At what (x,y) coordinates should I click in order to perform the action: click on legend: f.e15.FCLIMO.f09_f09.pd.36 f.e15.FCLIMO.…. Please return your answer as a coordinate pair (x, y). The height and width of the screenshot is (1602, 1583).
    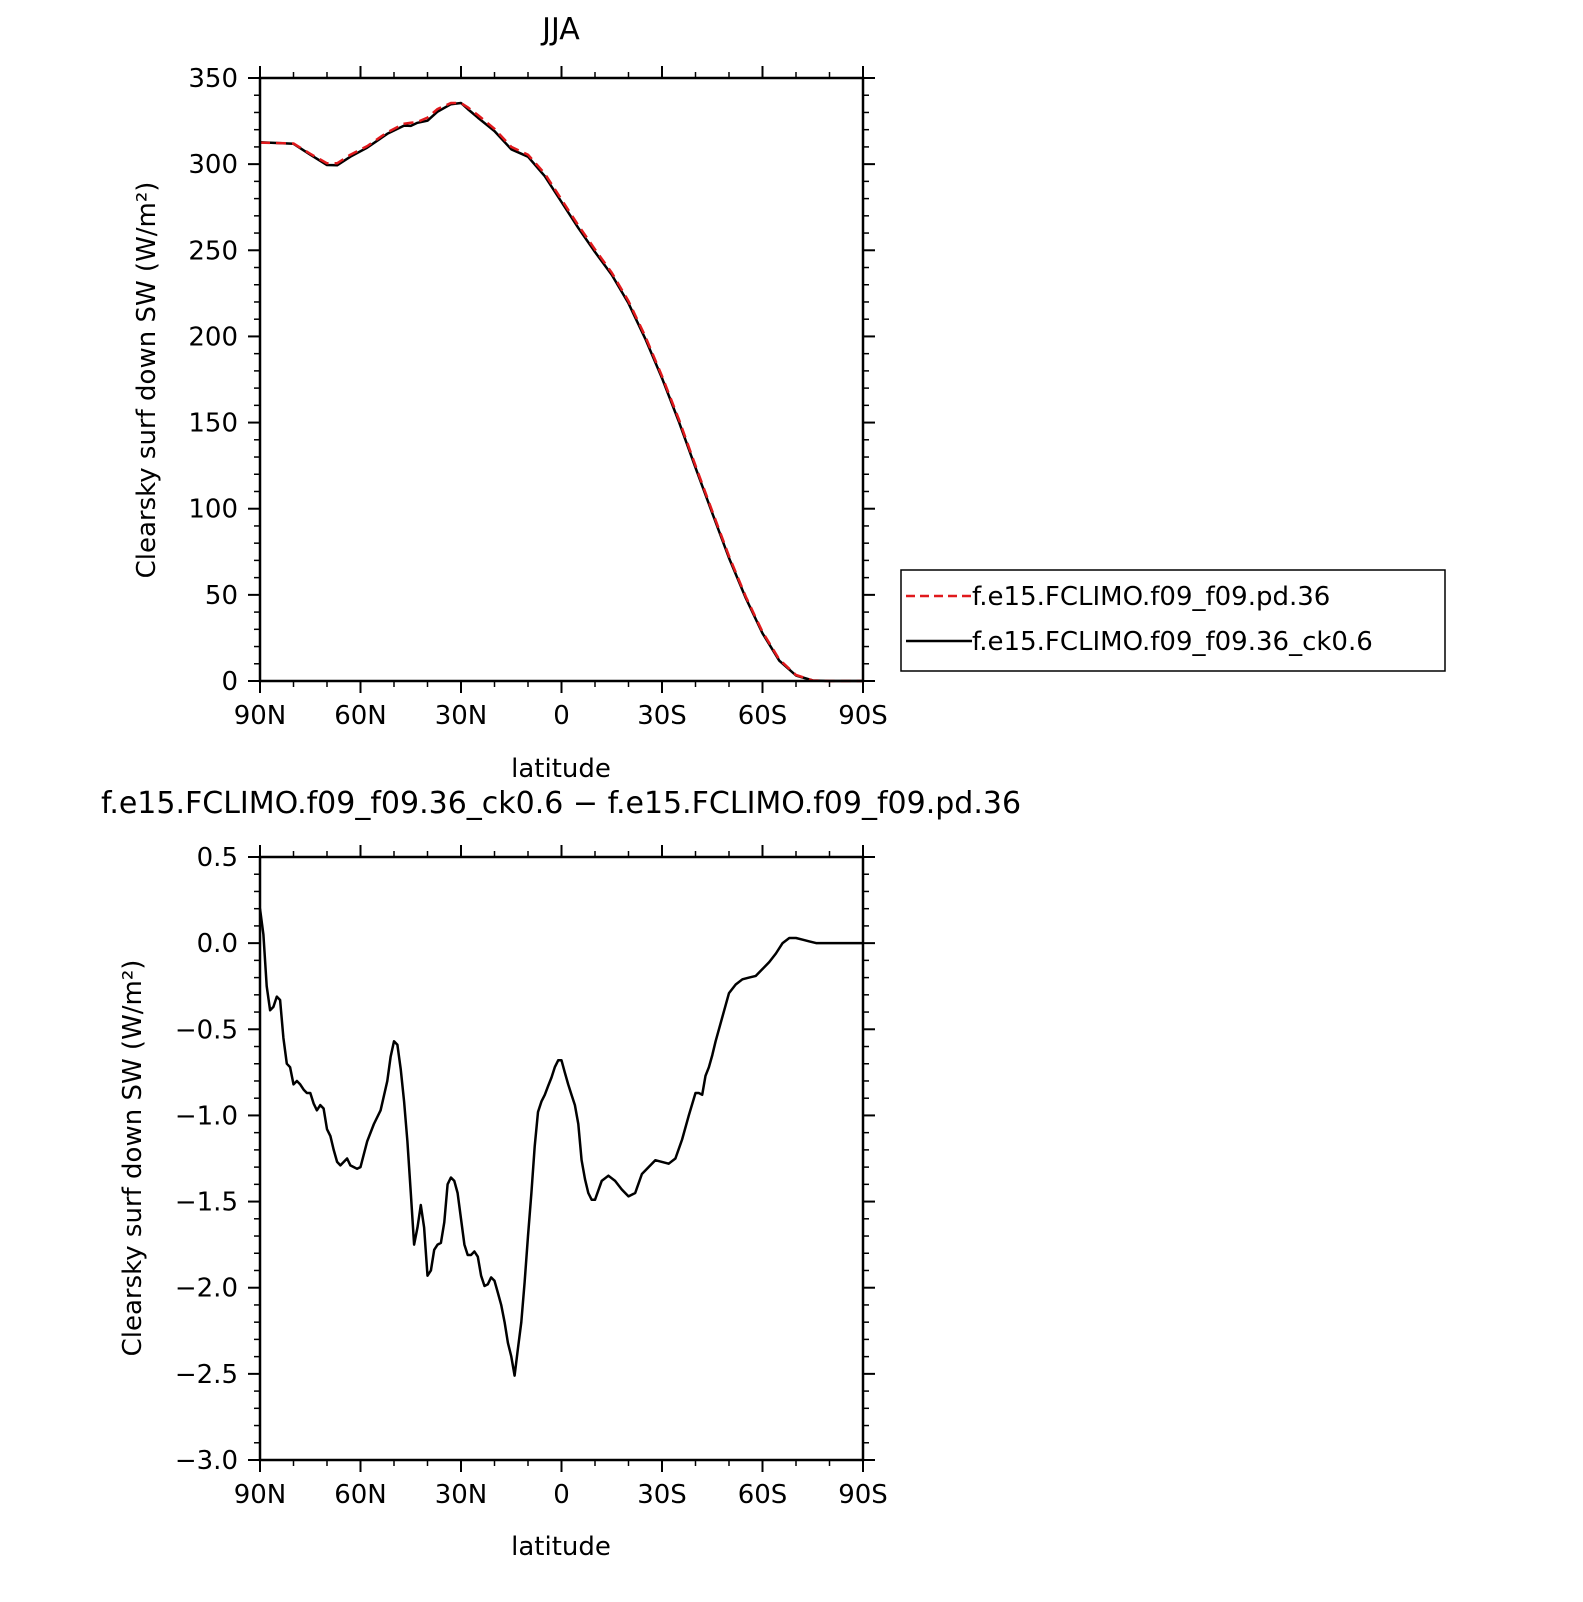
    Looking at the image, I should click on (1173, 620).